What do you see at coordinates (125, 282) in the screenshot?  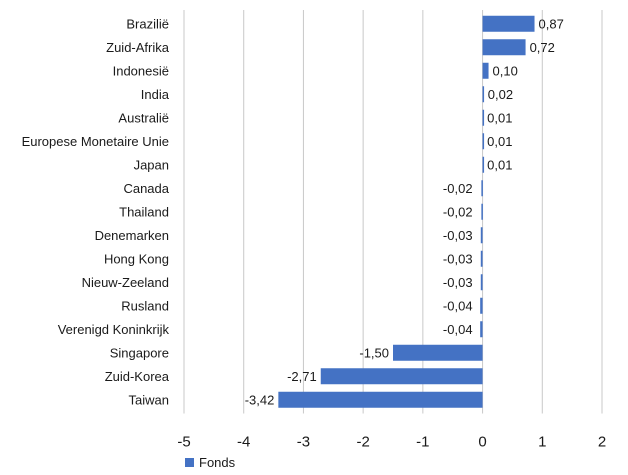 I see `category-label: Nieuw-Zeeland` at bounding box center [125, 282].